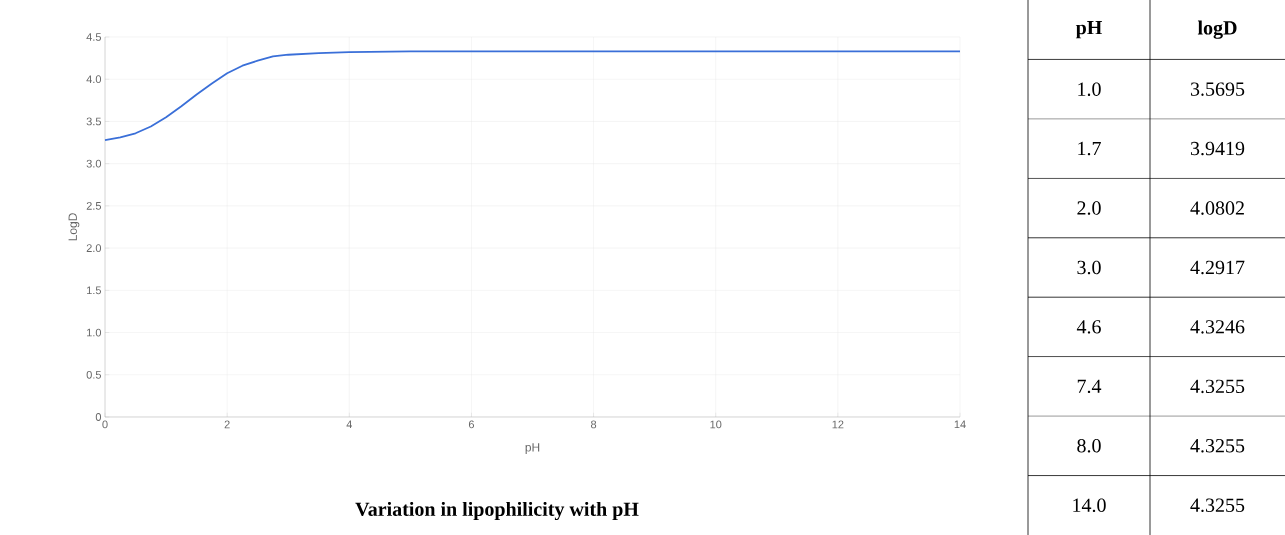  I want to click on text: 1.7, so click(1089, 148).